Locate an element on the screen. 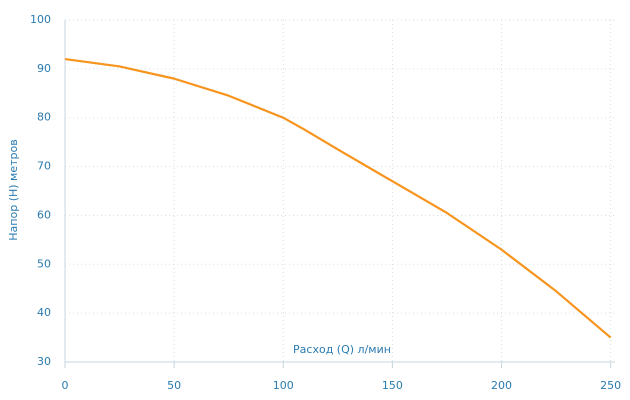 The image size is (630, 400). y-tick-label: 70 is located at coordinates (44, 166).